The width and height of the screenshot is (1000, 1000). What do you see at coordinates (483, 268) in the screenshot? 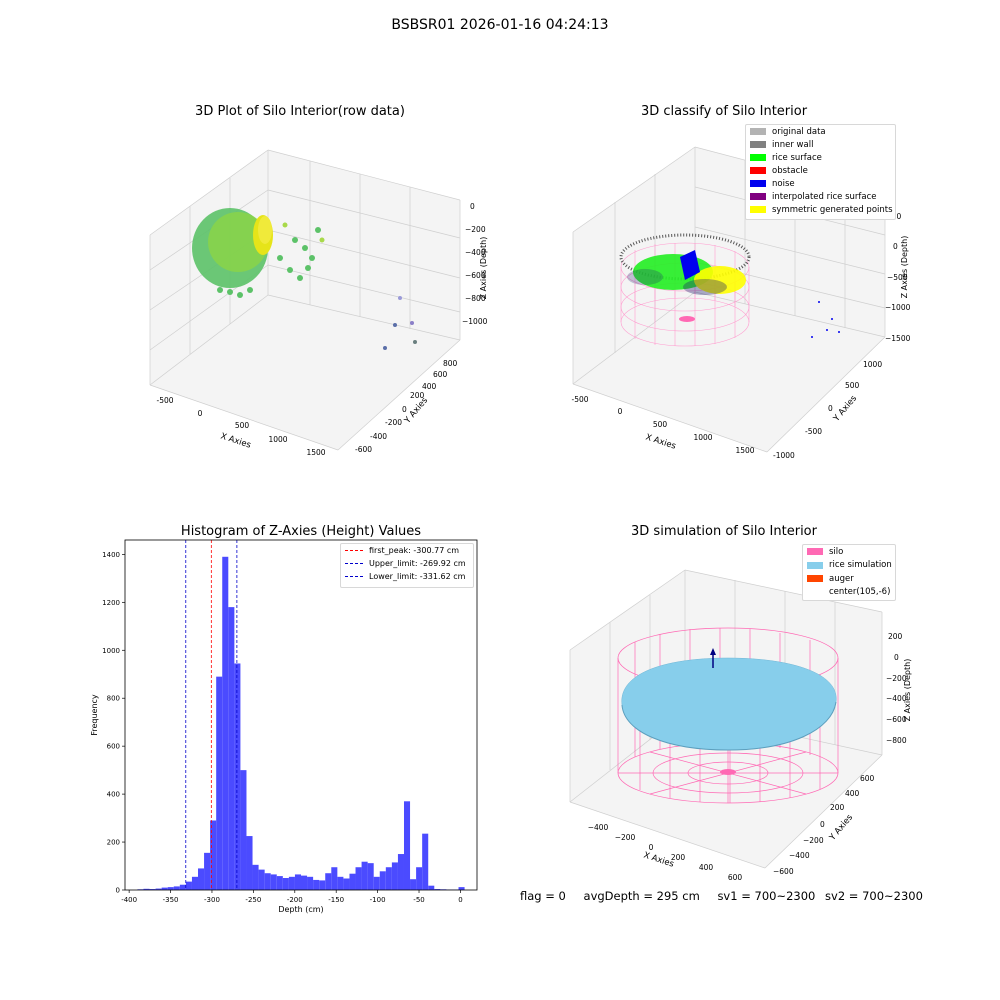
I see `panel1-zlabel: Z Axies (Depth)` at bounding box center [483, 268].